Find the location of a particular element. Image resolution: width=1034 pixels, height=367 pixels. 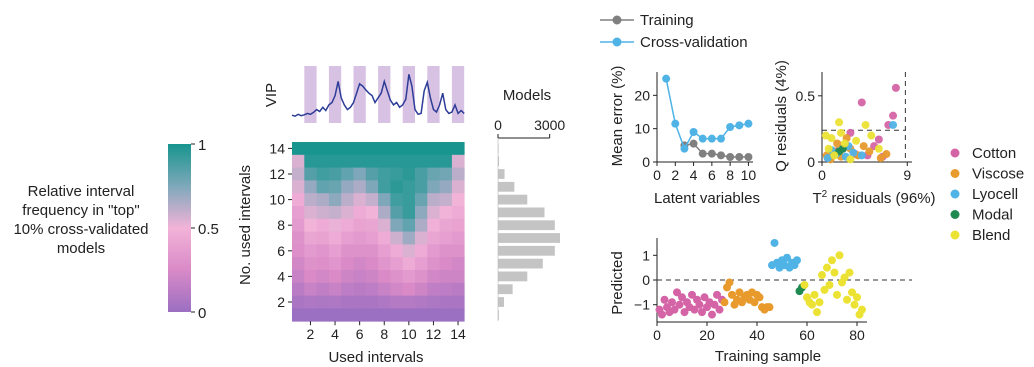

residual-point-lyocell is located at coordinates (893, 124).